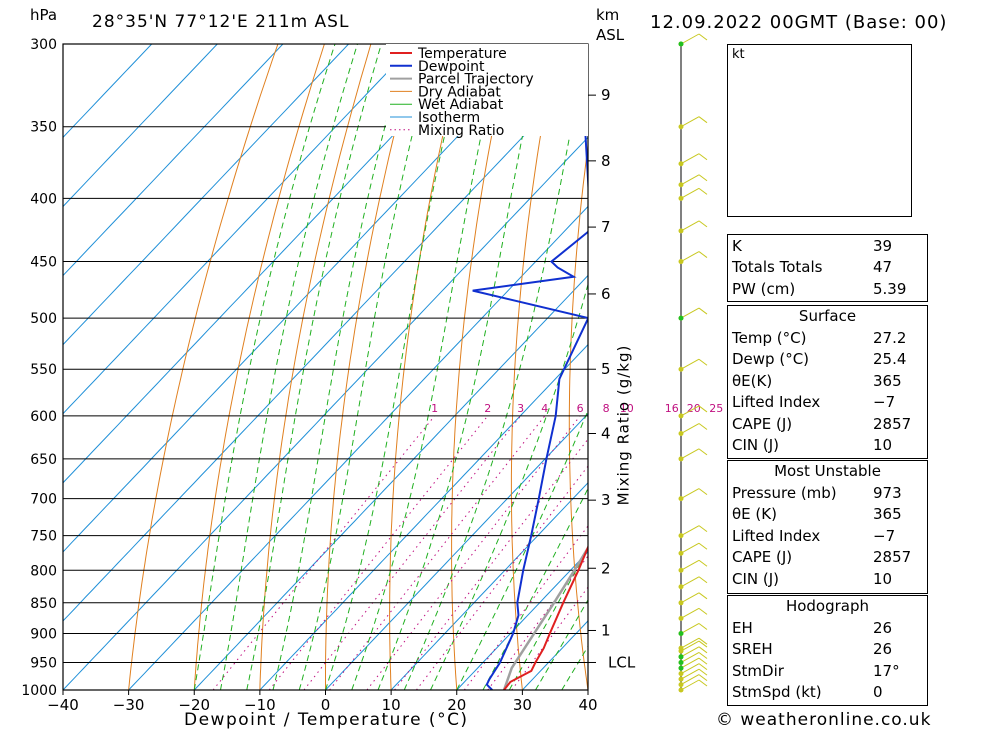 This screenshot has width=1000, height=733. Describe the element at coordinates (260, 705) in the screenshot. I see `temperature-tick-label: −10` at that location.